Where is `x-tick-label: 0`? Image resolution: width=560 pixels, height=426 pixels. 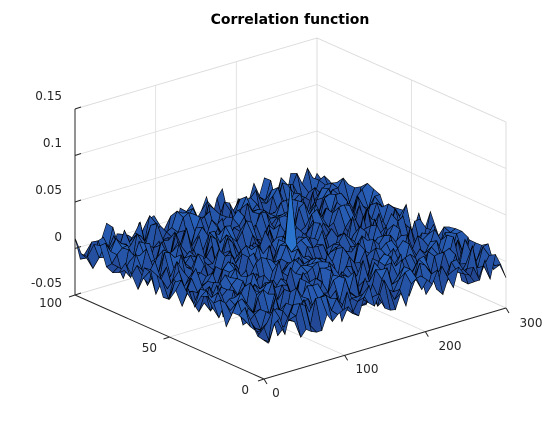 x-tick-label: 0 is located at coordinates (276, 393).